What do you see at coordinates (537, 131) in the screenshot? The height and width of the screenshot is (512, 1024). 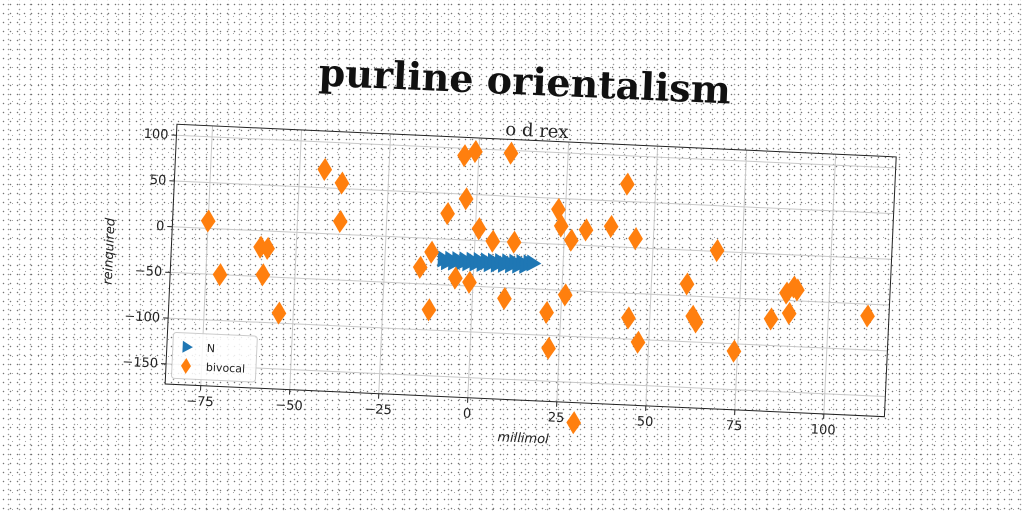 I see `chart-title: o d rex` at bounding box center [537, 131].